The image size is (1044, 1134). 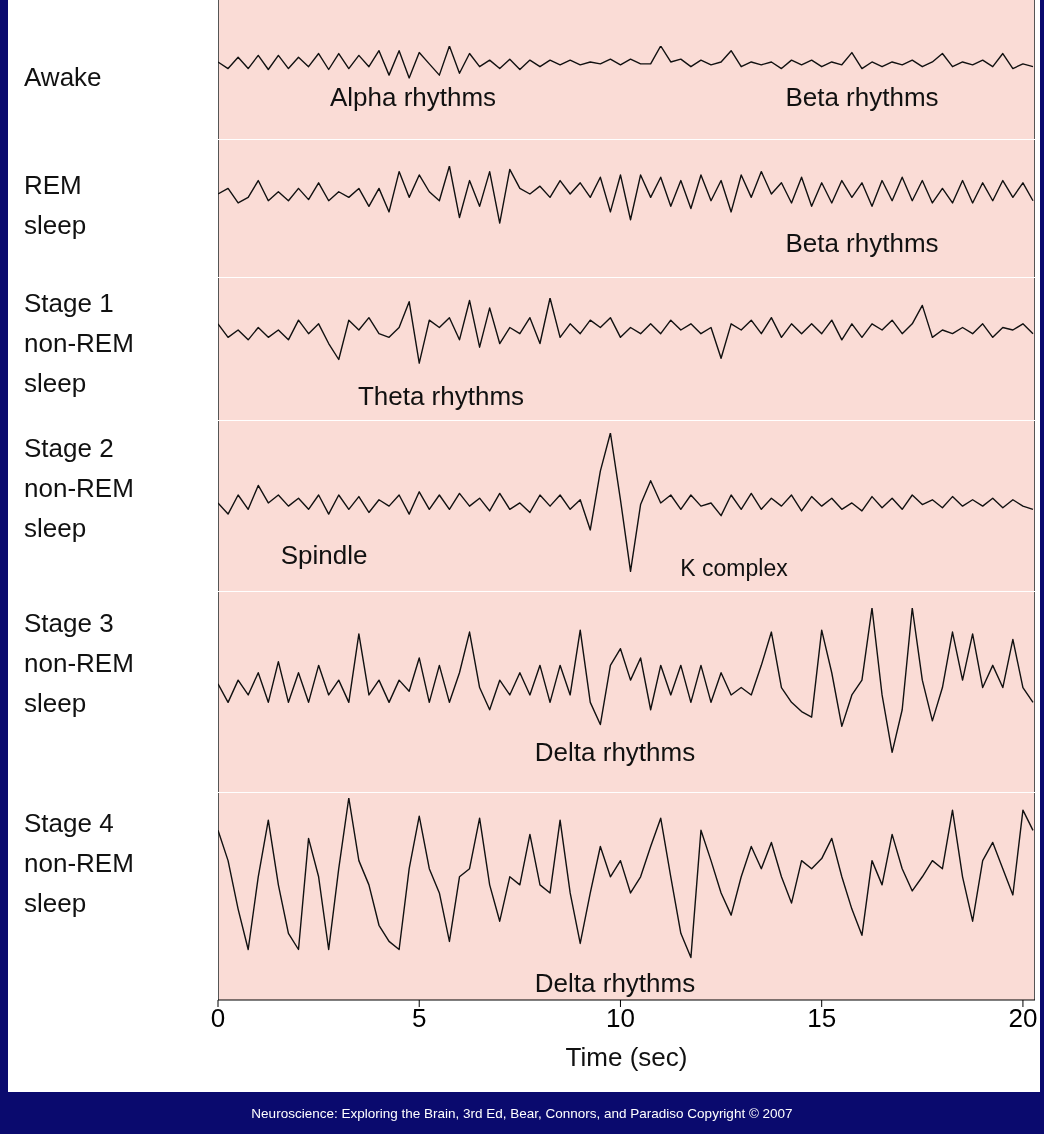 What do you see at coordinates (522, 1113) in the screenshot?
I see `text: Neuroscience: Exploring the Brain, 3rd Ed, Bear, Connors, and Paradiso Copyright © 2007` at bounding box center [522, 1113].